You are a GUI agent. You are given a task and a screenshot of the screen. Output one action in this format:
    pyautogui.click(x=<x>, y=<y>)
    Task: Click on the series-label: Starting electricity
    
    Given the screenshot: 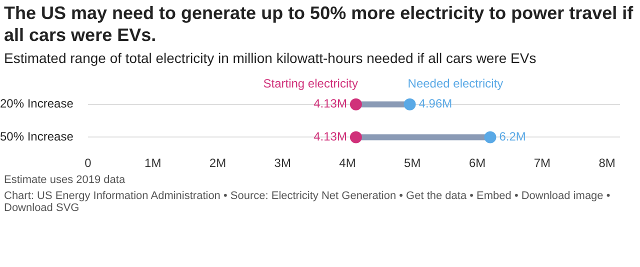 What is the action you would take?
    pyautogui.click(x=310, y=83)
    